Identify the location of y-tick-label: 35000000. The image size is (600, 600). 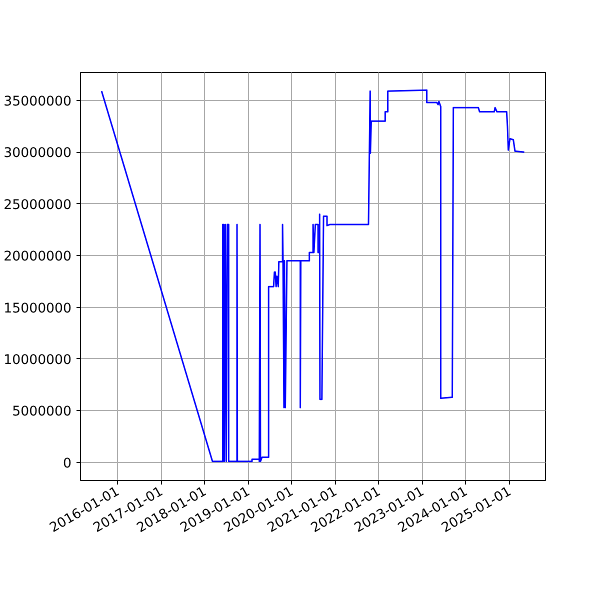
(38, 102).